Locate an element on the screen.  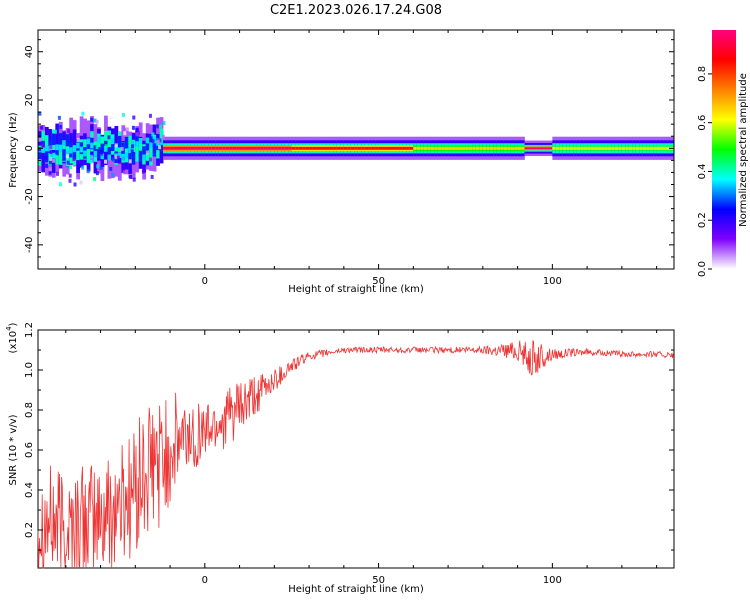
y-tick-label: 40 is located at coordinates (29, 51).